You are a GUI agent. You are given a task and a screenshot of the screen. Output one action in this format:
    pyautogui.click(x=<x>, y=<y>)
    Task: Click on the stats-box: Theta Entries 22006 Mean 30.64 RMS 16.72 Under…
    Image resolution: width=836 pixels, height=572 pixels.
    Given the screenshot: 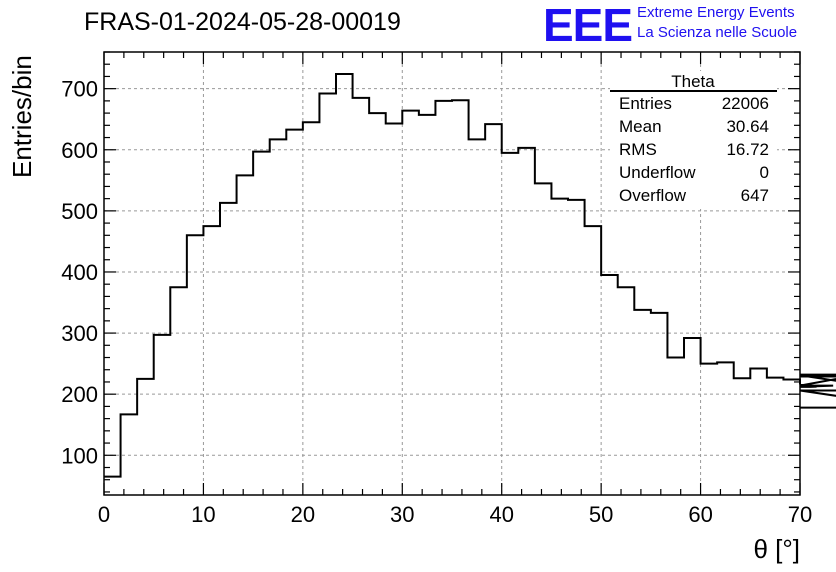 What is the action you would take?
    pyautogui.click(x=693, y=140)
    